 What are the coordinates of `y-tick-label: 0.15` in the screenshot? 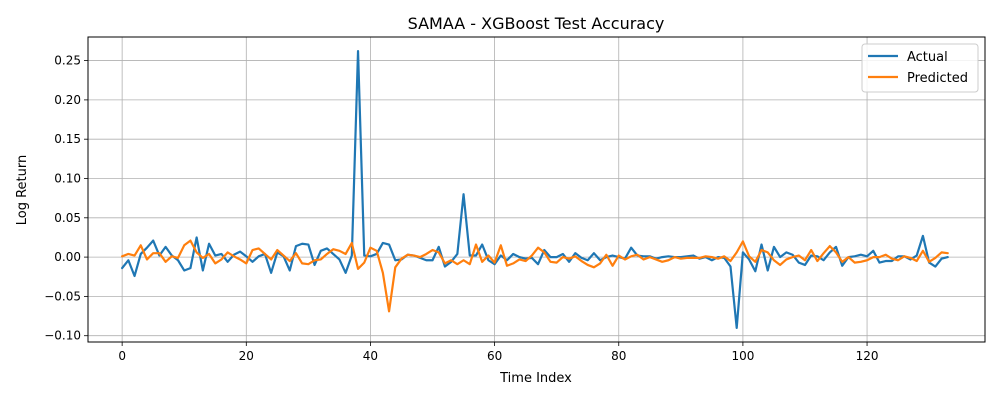 It's located at (67, 139).